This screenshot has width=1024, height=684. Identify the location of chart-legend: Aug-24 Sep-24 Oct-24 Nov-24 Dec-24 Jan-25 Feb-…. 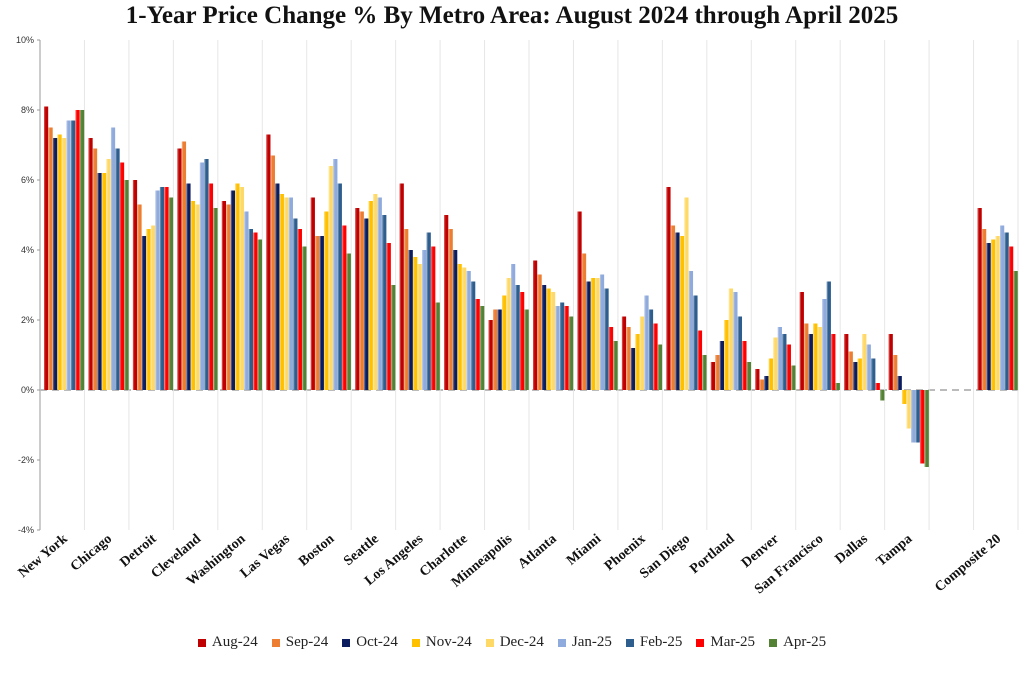
(512, 642).